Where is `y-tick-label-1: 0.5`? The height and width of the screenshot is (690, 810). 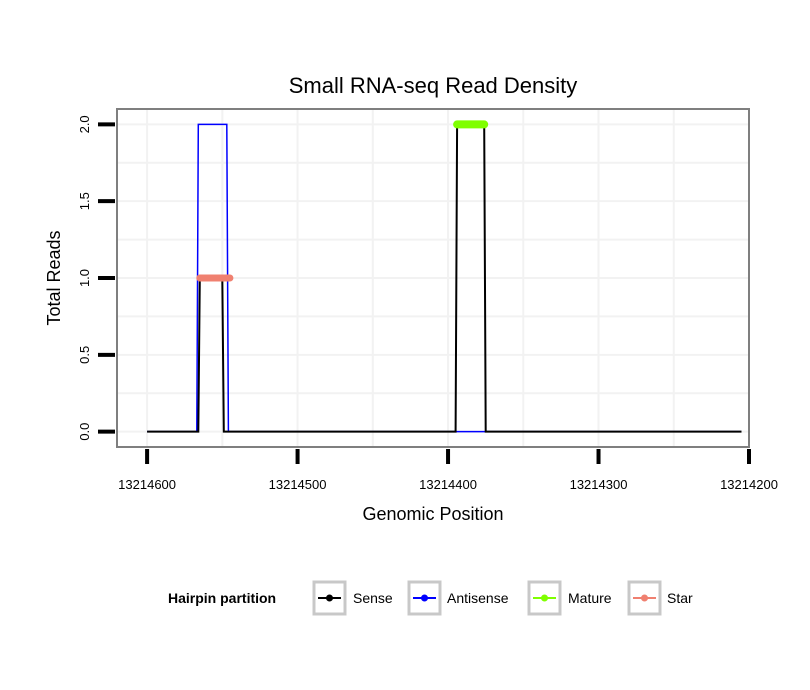 y-tick-label-1: 0.5 is located at coordinates (84, 355).